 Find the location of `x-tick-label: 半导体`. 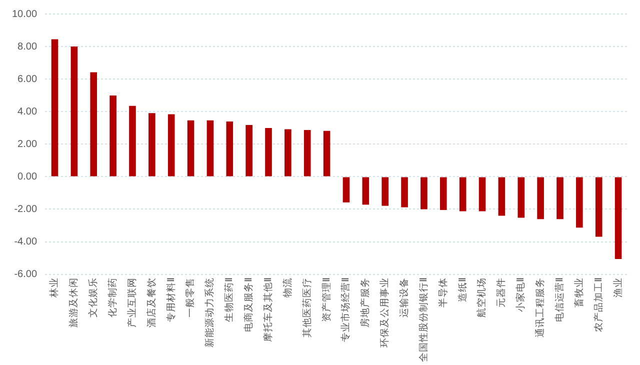

x-tick-label: 半导体 is located at coordinates (442, 292).